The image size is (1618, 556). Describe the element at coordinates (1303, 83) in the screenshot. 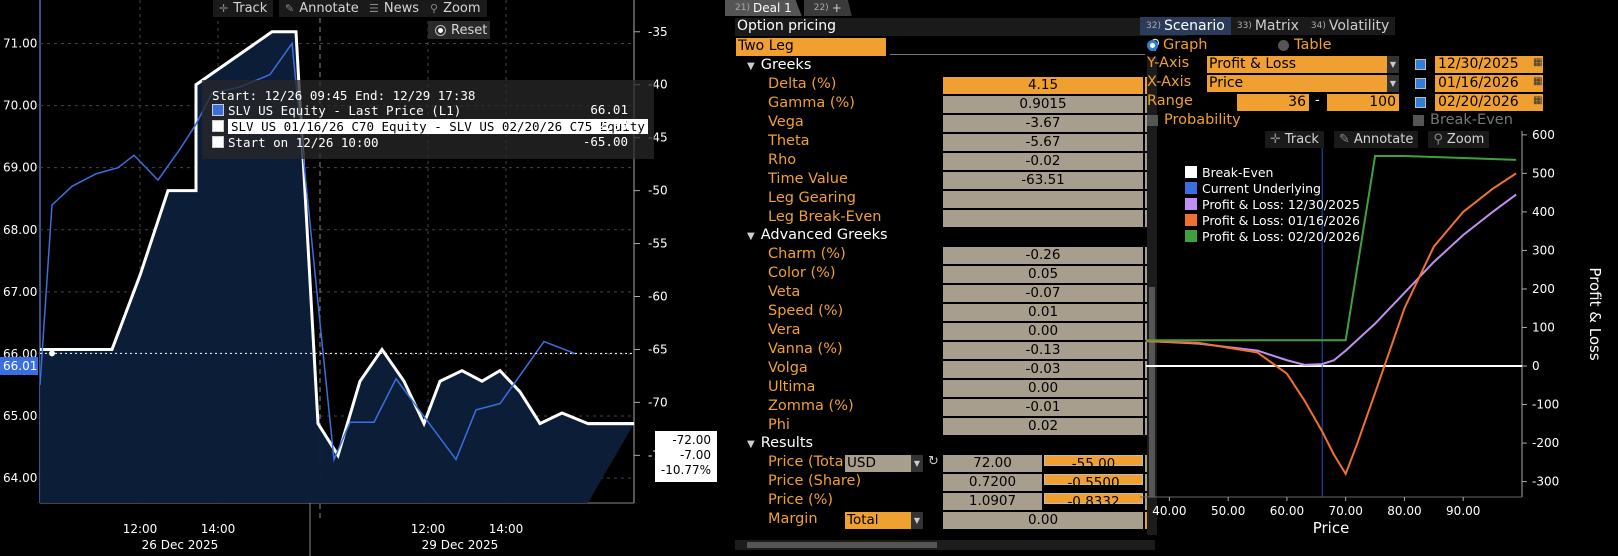

I see `x-axis-select: Price ▼` at that location.